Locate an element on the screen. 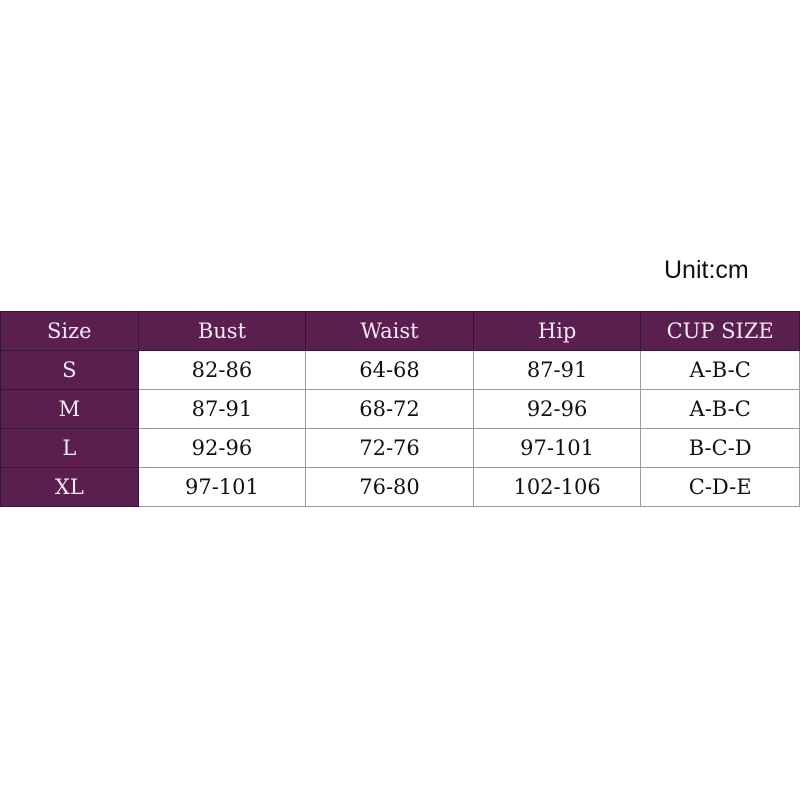 Image resolution: width=800 pixels, height=800 pixels. table-row: XL 97-101 76-80 102-106 C-D-E is located at coordinates (400, 487).